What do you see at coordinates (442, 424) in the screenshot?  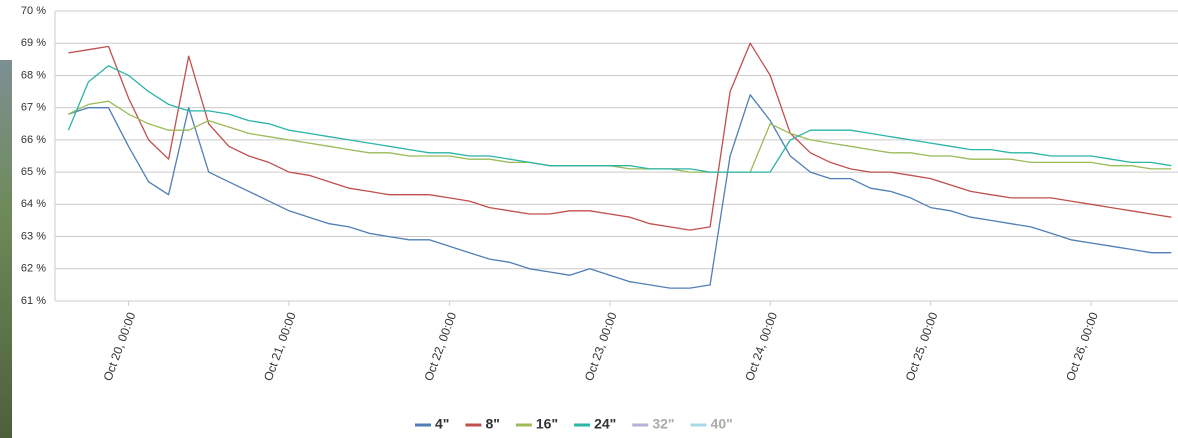 I see `legend-label: 4"` at bounding box center [442, 424].